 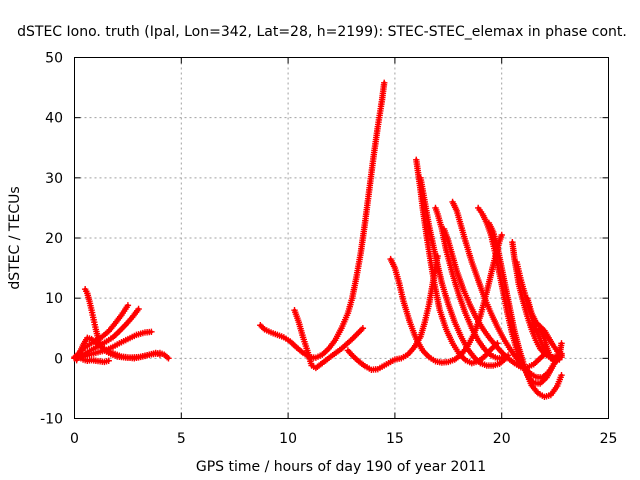 What do you see at coordinates (54, 299) in the screenshot?
I see `y-tick-label: 10` at bounding box center [54, 299].